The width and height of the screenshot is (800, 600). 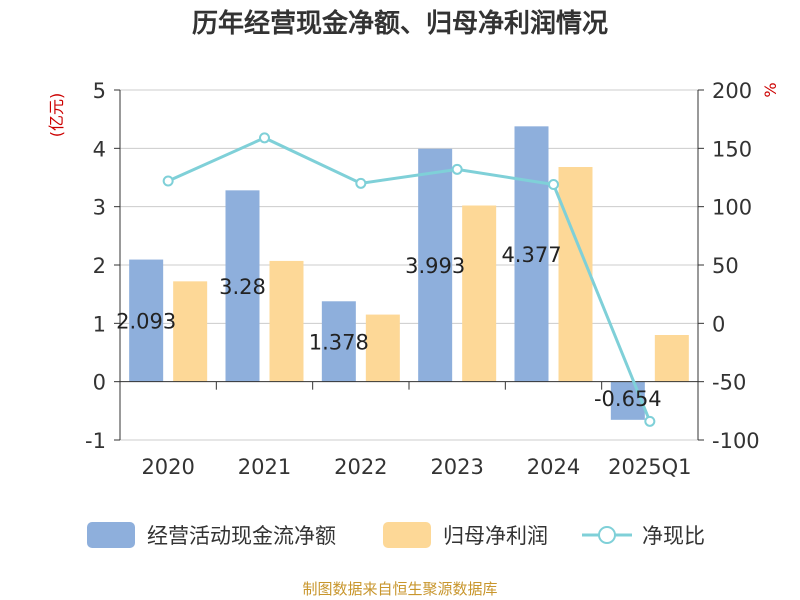 I want to click on cashflow-data-label: -0.654, so click(x=628, y=399).